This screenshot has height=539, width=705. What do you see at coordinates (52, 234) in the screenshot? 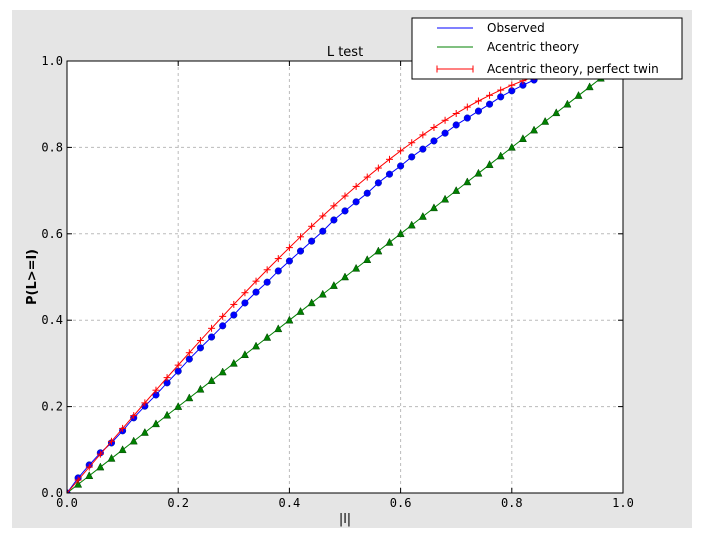
I see `y-tick-label: 0.6` at bounding box center [52, 234].